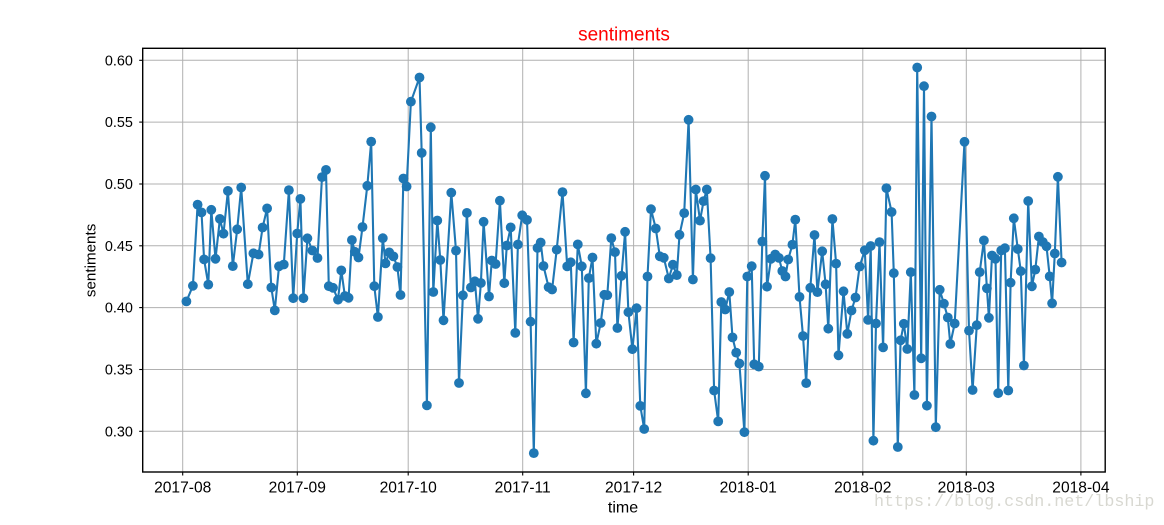  Describe the element at coordinates (119, 309) in the screenshot. I see `svg-text: 0.40` at that location.